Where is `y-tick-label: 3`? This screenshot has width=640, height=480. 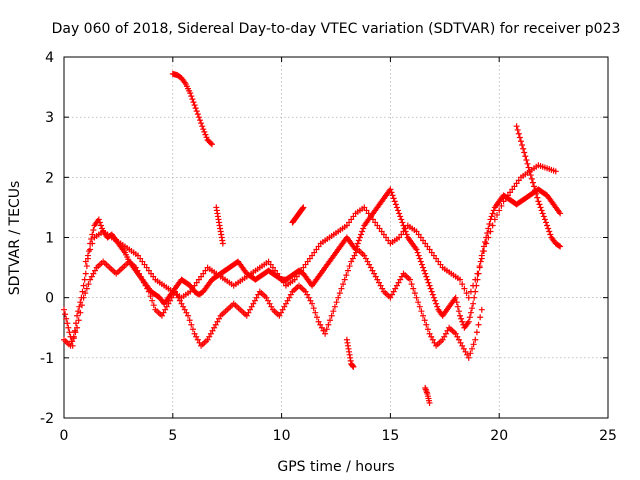
y-tick-label: 3 is located at coordinates (49, 118).